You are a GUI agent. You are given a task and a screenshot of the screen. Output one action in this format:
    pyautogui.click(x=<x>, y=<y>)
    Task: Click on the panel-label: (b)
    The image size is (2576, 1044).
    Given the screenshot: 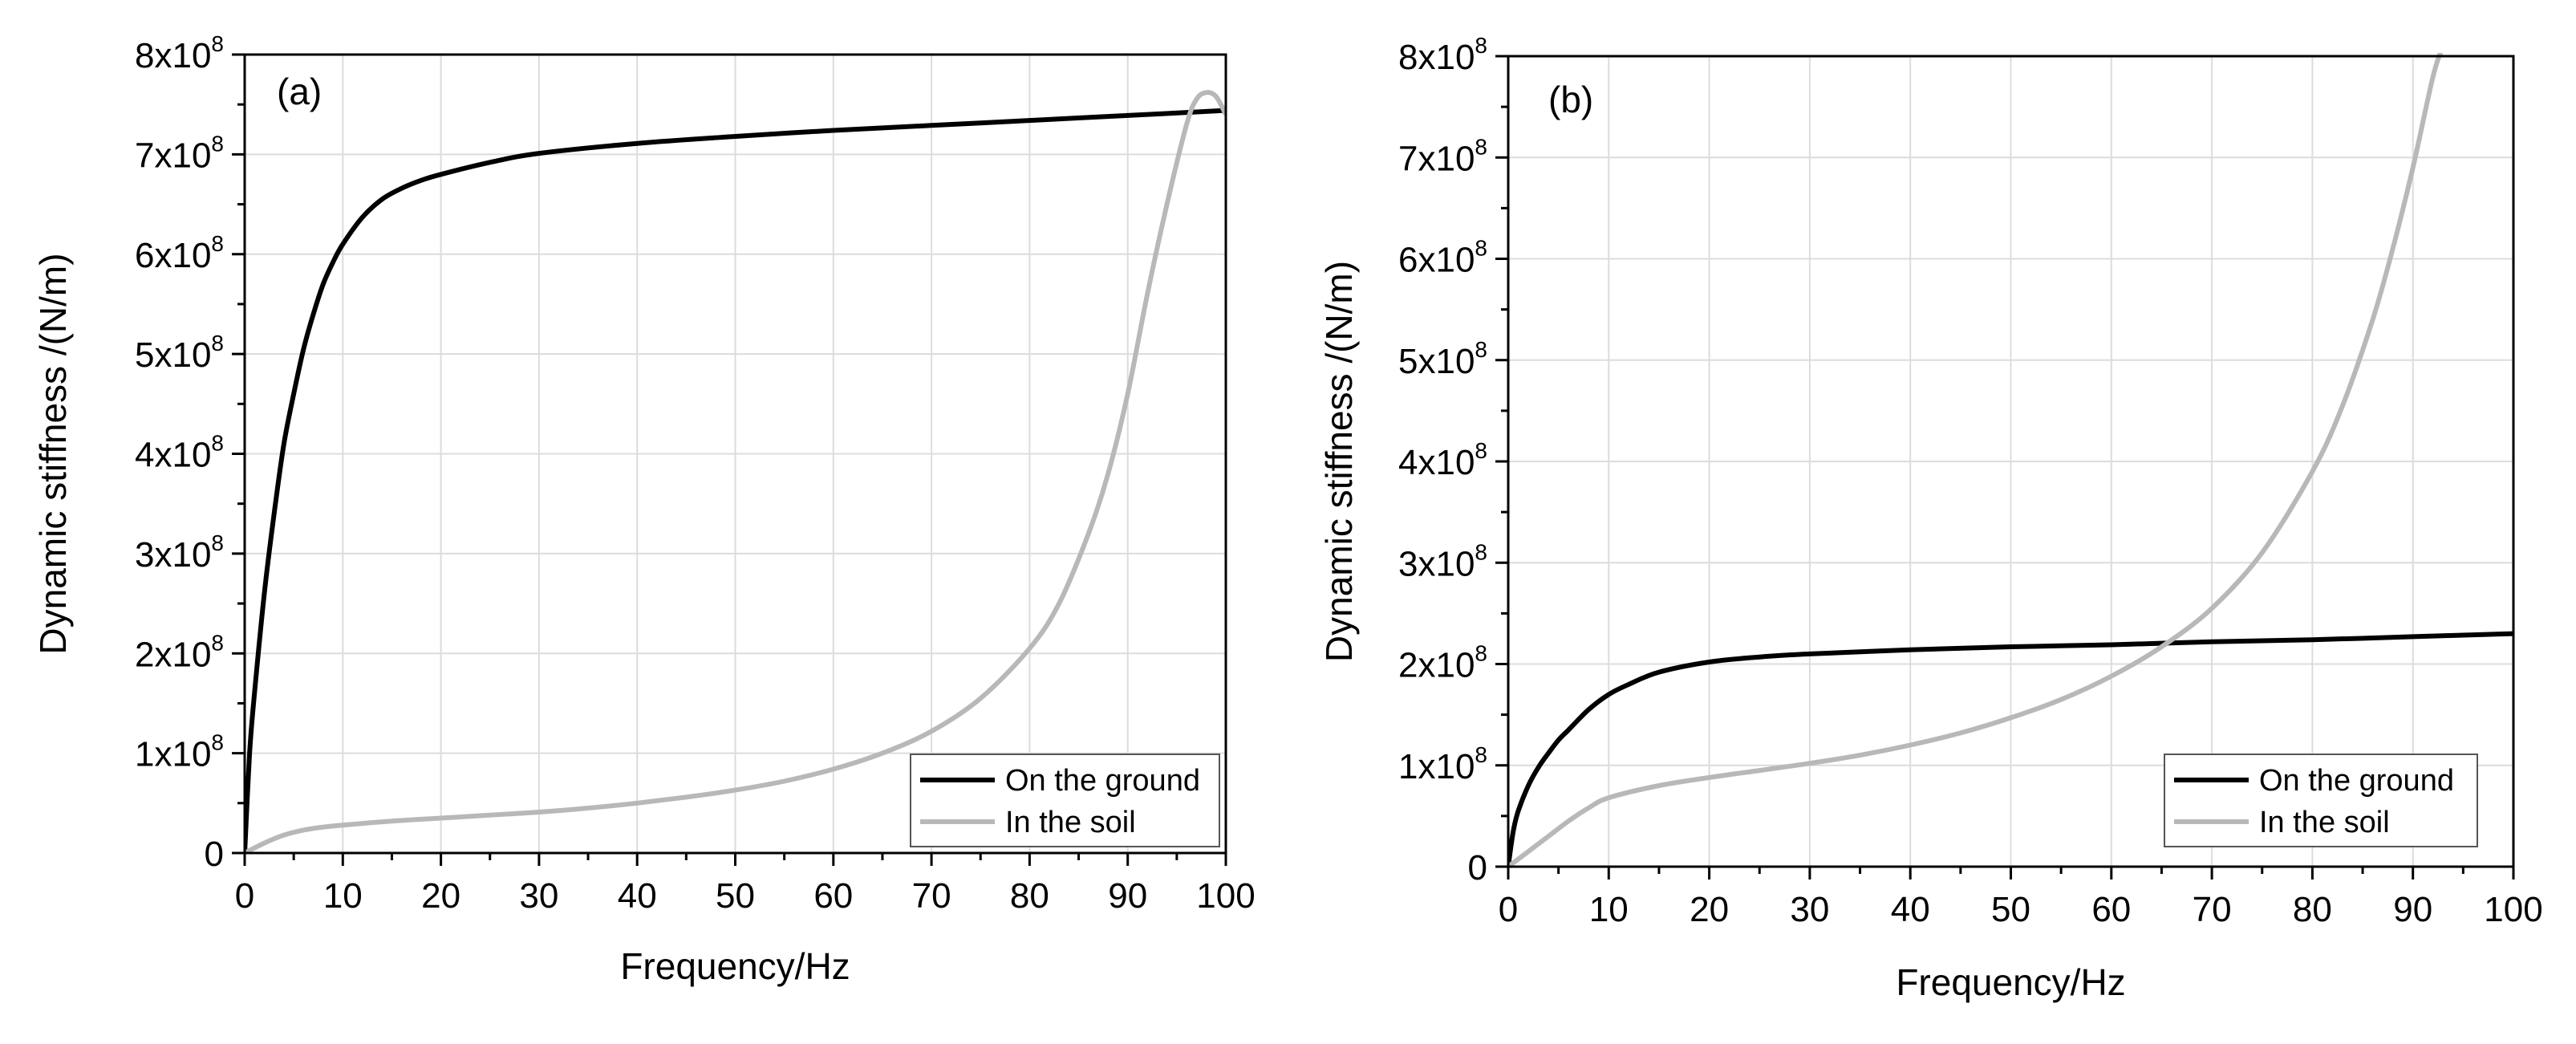 What is the action you would take?
    pyautogui.click(x=1570, y=99)
    